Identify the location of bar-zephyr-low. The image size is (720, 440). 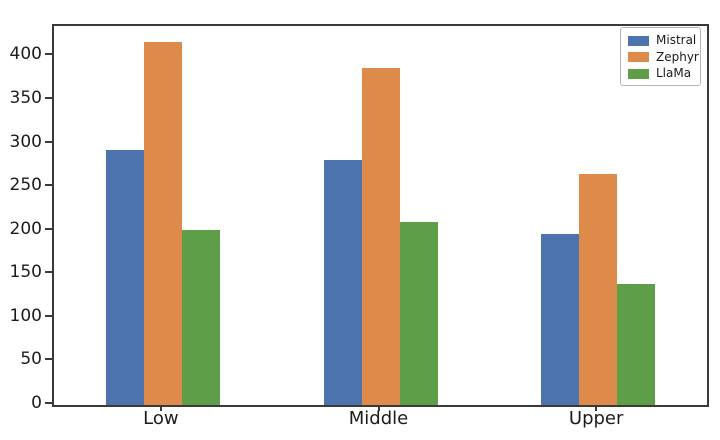
(162, 223).